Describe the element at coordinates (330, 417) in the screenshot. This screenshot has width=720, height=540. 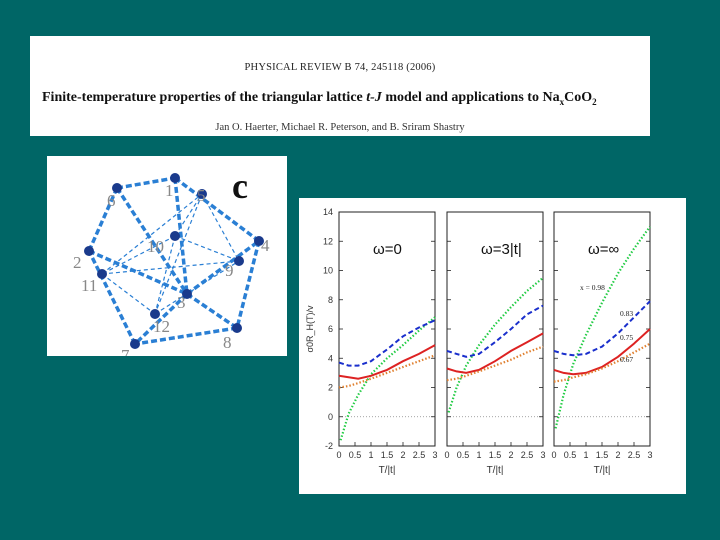
I see `y-tick-label: 0` at that location.